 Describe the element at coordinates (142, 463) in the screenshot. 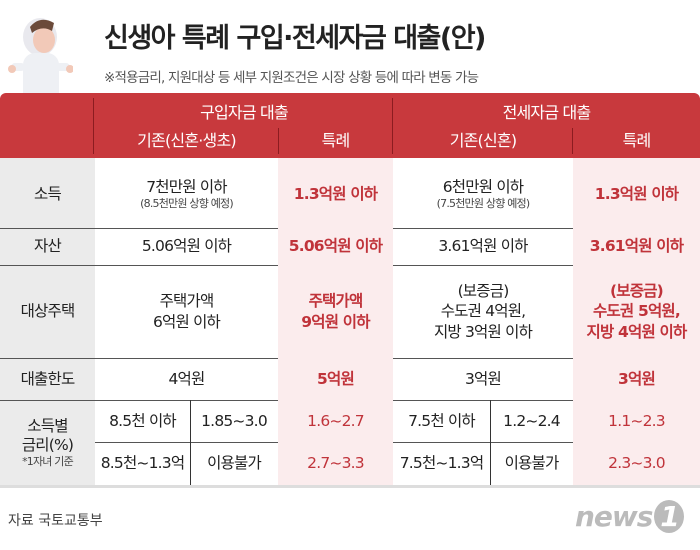

I see `rate2-purchase-income: 8.5천~1.3억` at that location.